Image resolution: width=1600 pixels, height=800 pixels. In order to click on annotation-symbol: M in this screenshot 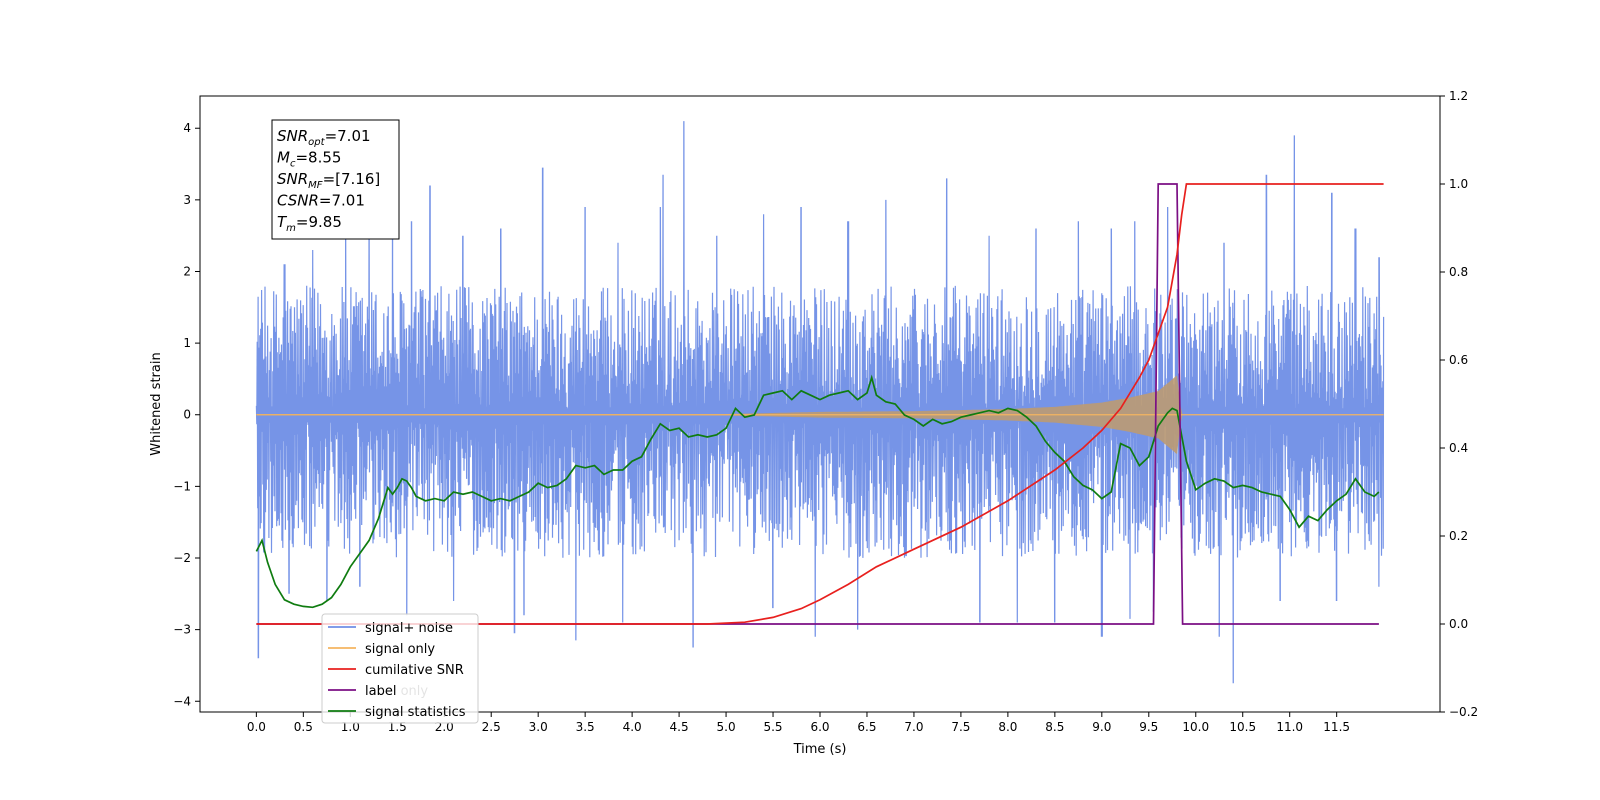, I will do `click(283, 158)`.